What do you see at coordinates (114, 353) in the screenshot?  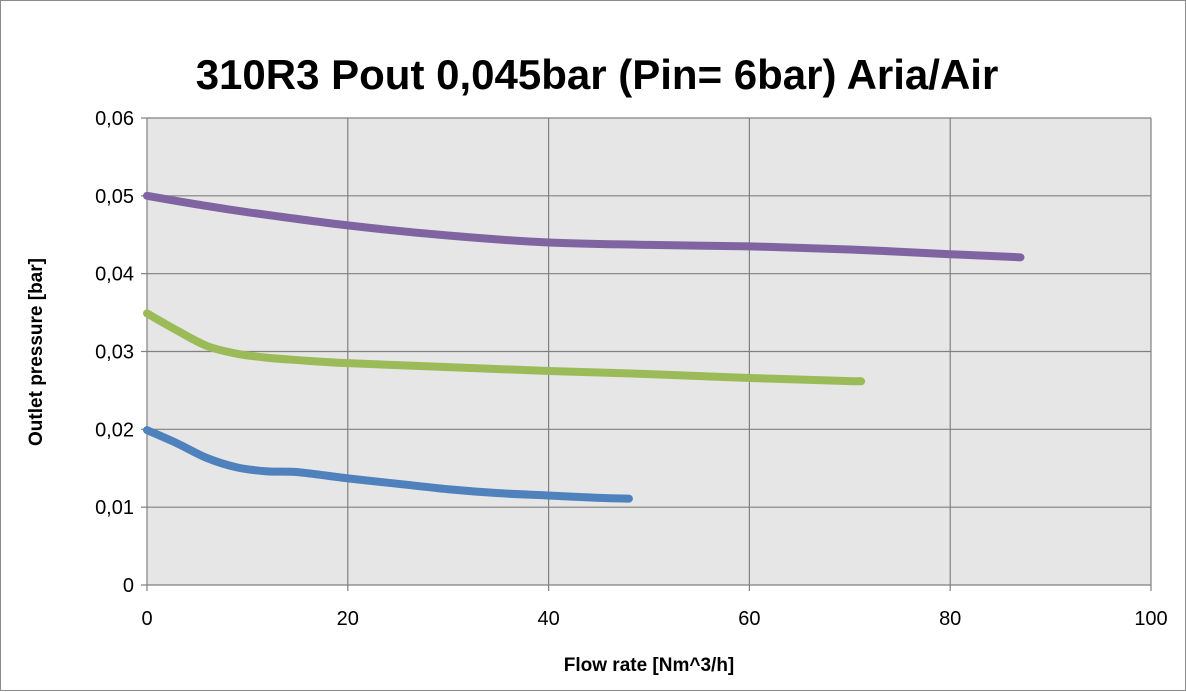 I see `y-tick-label: 0,03` at bounding box center [114, 353].